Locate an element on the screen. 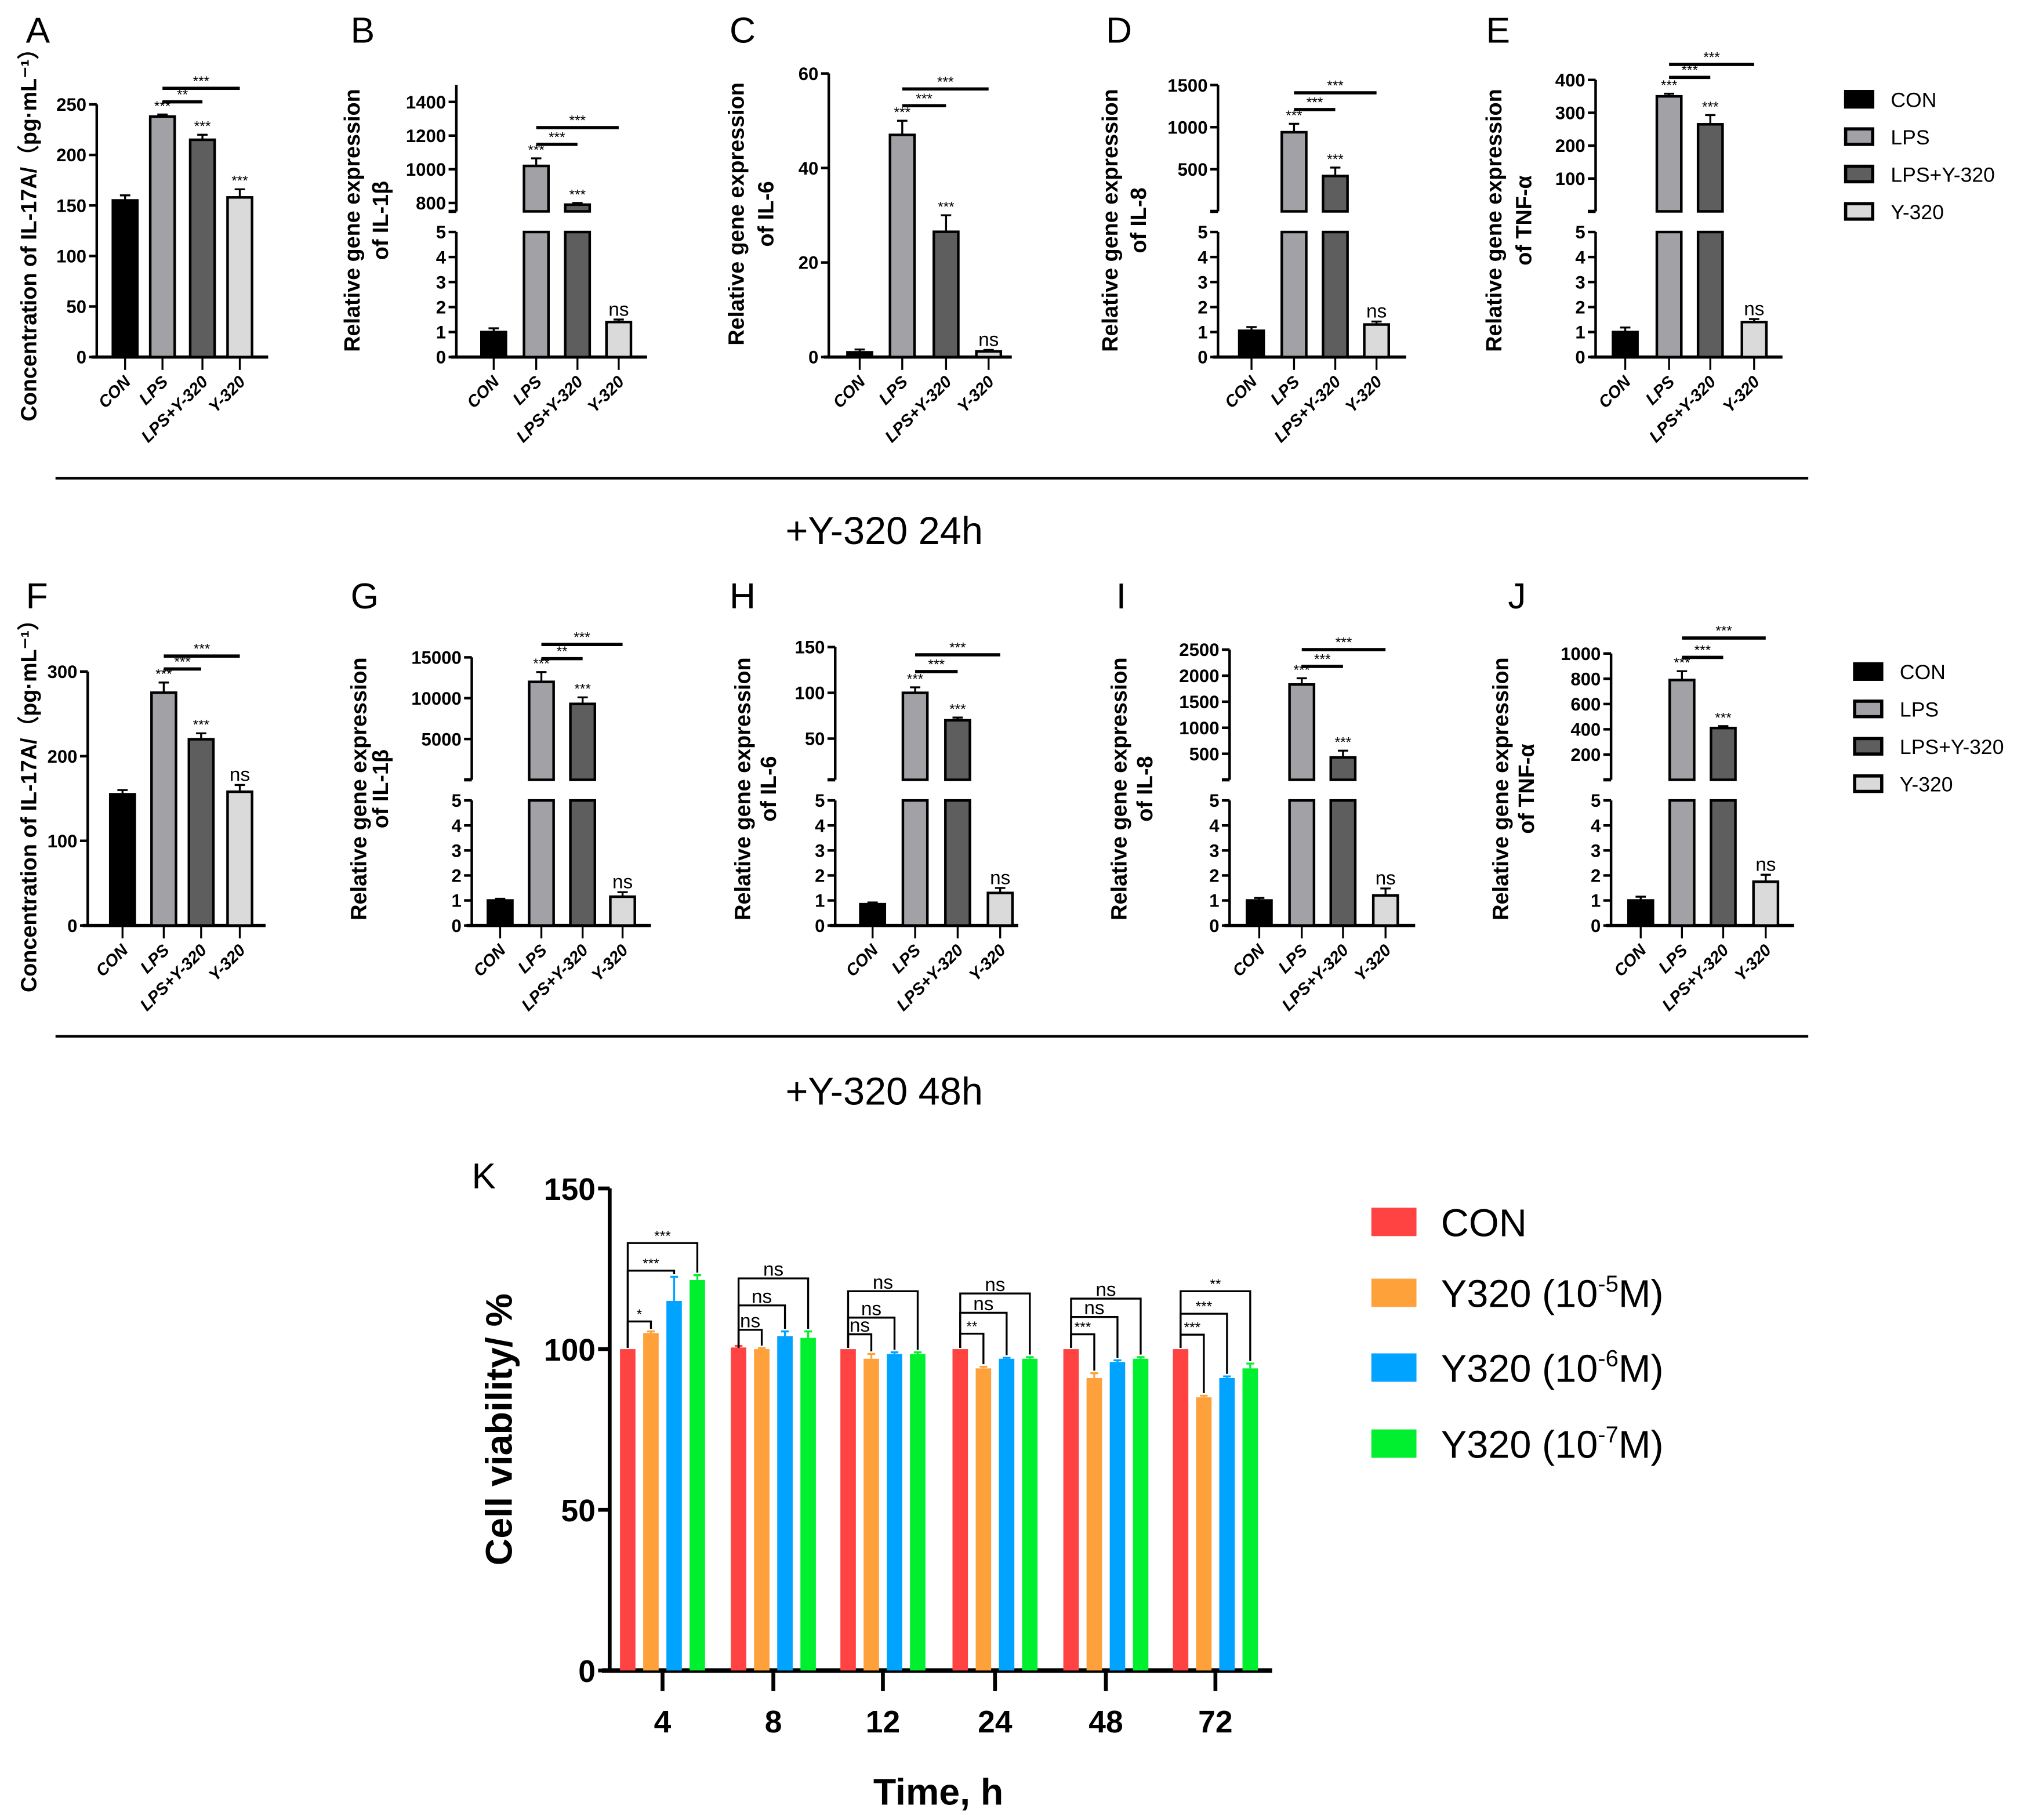  bar-h-2-upper is located at coordinates (957, 750).